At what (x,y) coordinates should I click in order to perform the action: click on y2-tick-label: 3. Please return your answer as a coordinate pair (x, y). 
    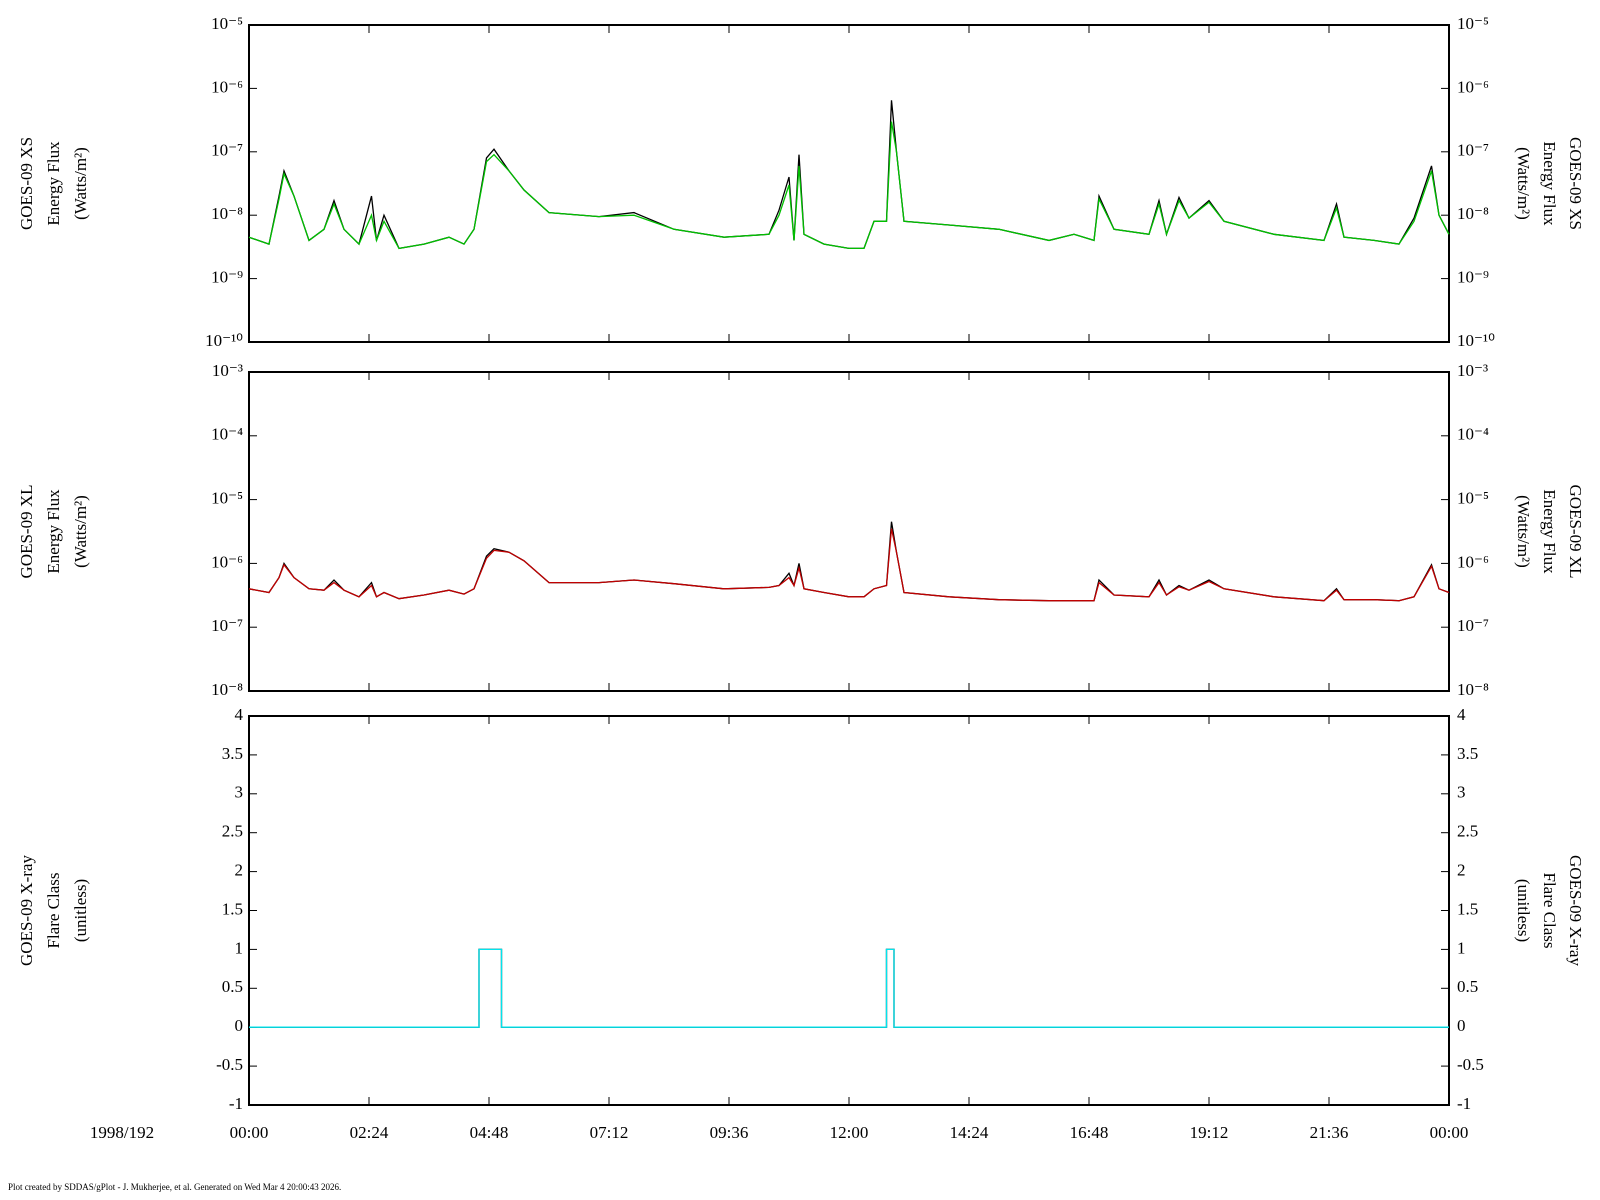
    Looking at the image, I should click on (1461, 792).